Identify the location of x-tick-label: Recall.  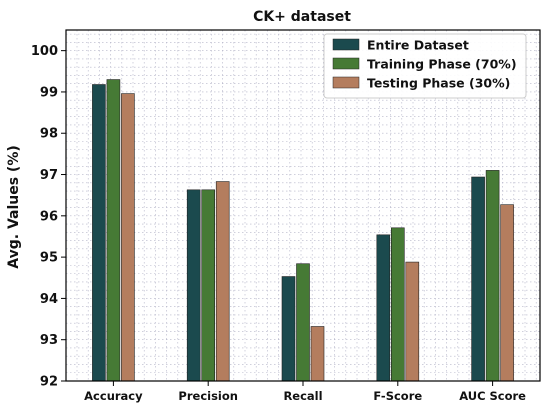
(302, 396).